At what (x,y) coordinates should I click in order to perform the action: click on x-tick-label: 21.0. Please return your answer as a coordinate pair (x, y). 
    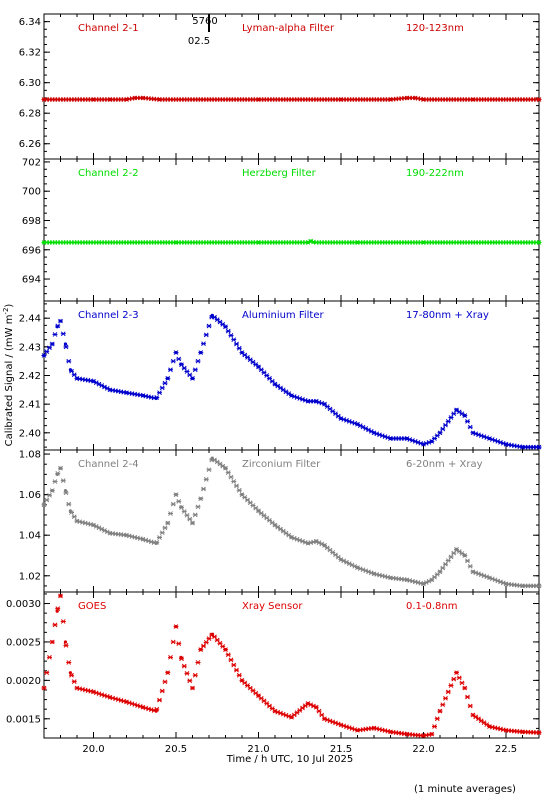
    Looking at the image, I should click on (258, 749).